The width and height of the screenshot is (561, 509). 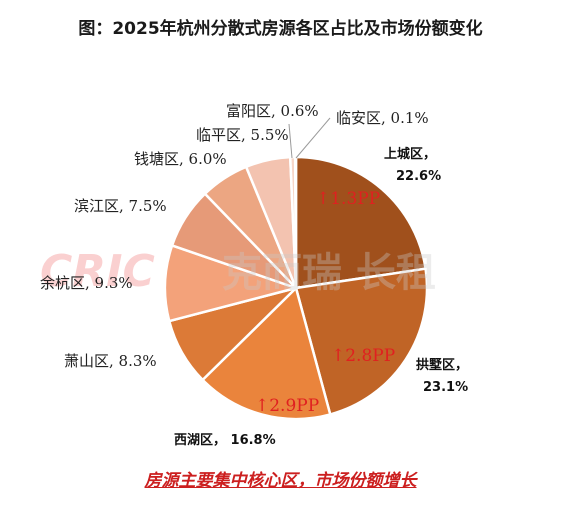 What do you see at coordinates (418, 176) in the screenshot?
I see `value-shangcheng: 22.6%` at bounding box center [418, 176].